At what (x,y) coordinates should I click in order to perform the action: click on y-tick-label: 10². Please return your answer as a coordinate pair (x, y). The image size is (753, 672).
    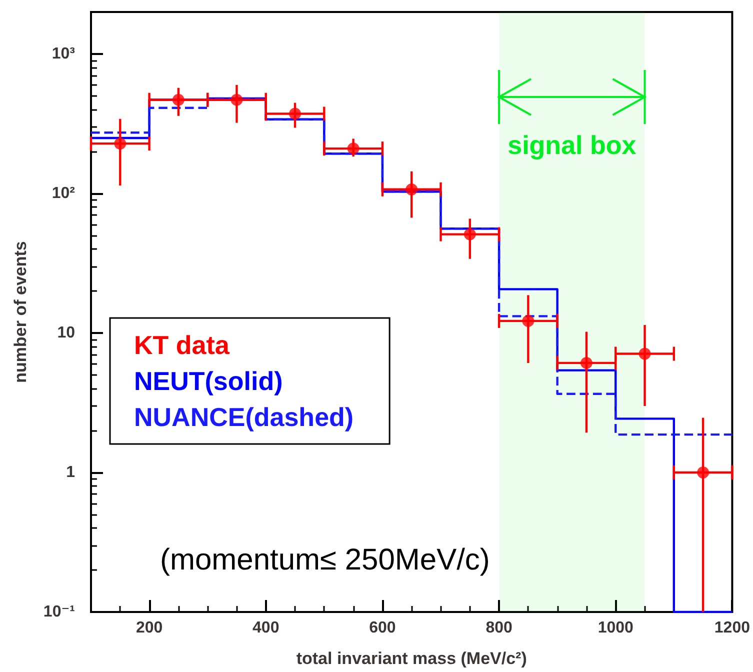
    Looking at the image, I should click on (63, 193).